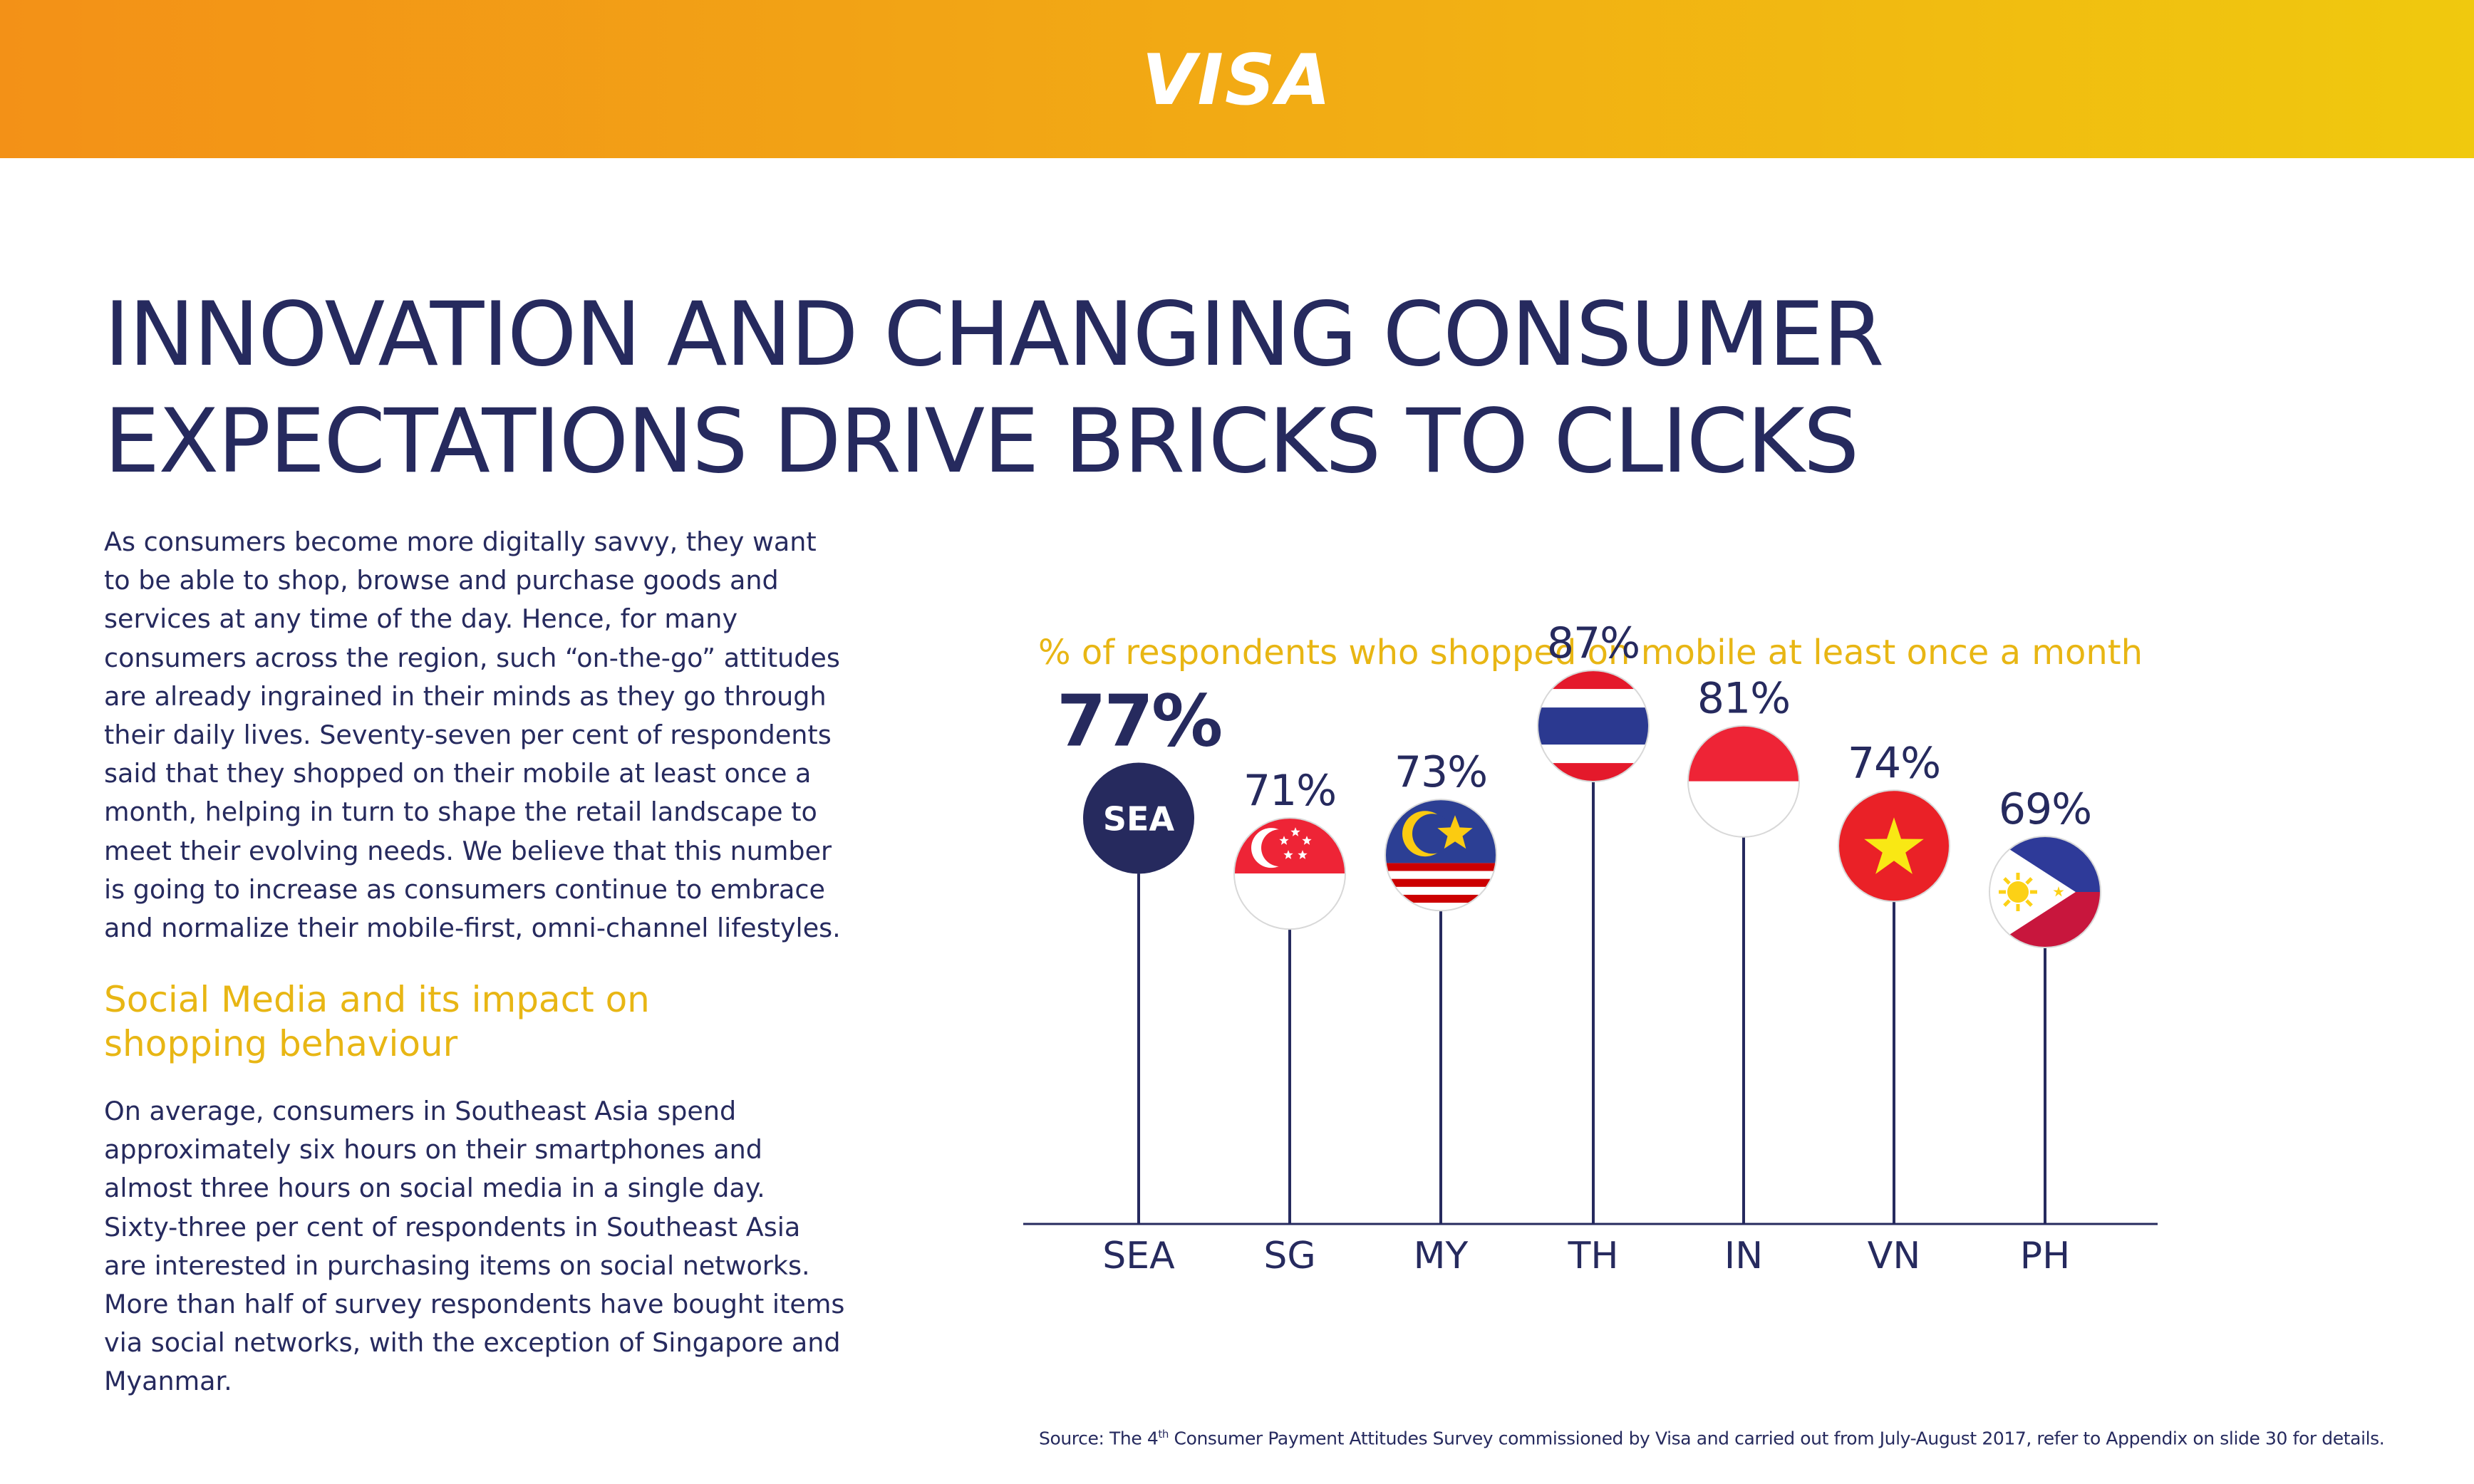 The width and height of the screenshot is (2474, 1484). I want to click on vietnam-flag-icon, so click(1894, 846).